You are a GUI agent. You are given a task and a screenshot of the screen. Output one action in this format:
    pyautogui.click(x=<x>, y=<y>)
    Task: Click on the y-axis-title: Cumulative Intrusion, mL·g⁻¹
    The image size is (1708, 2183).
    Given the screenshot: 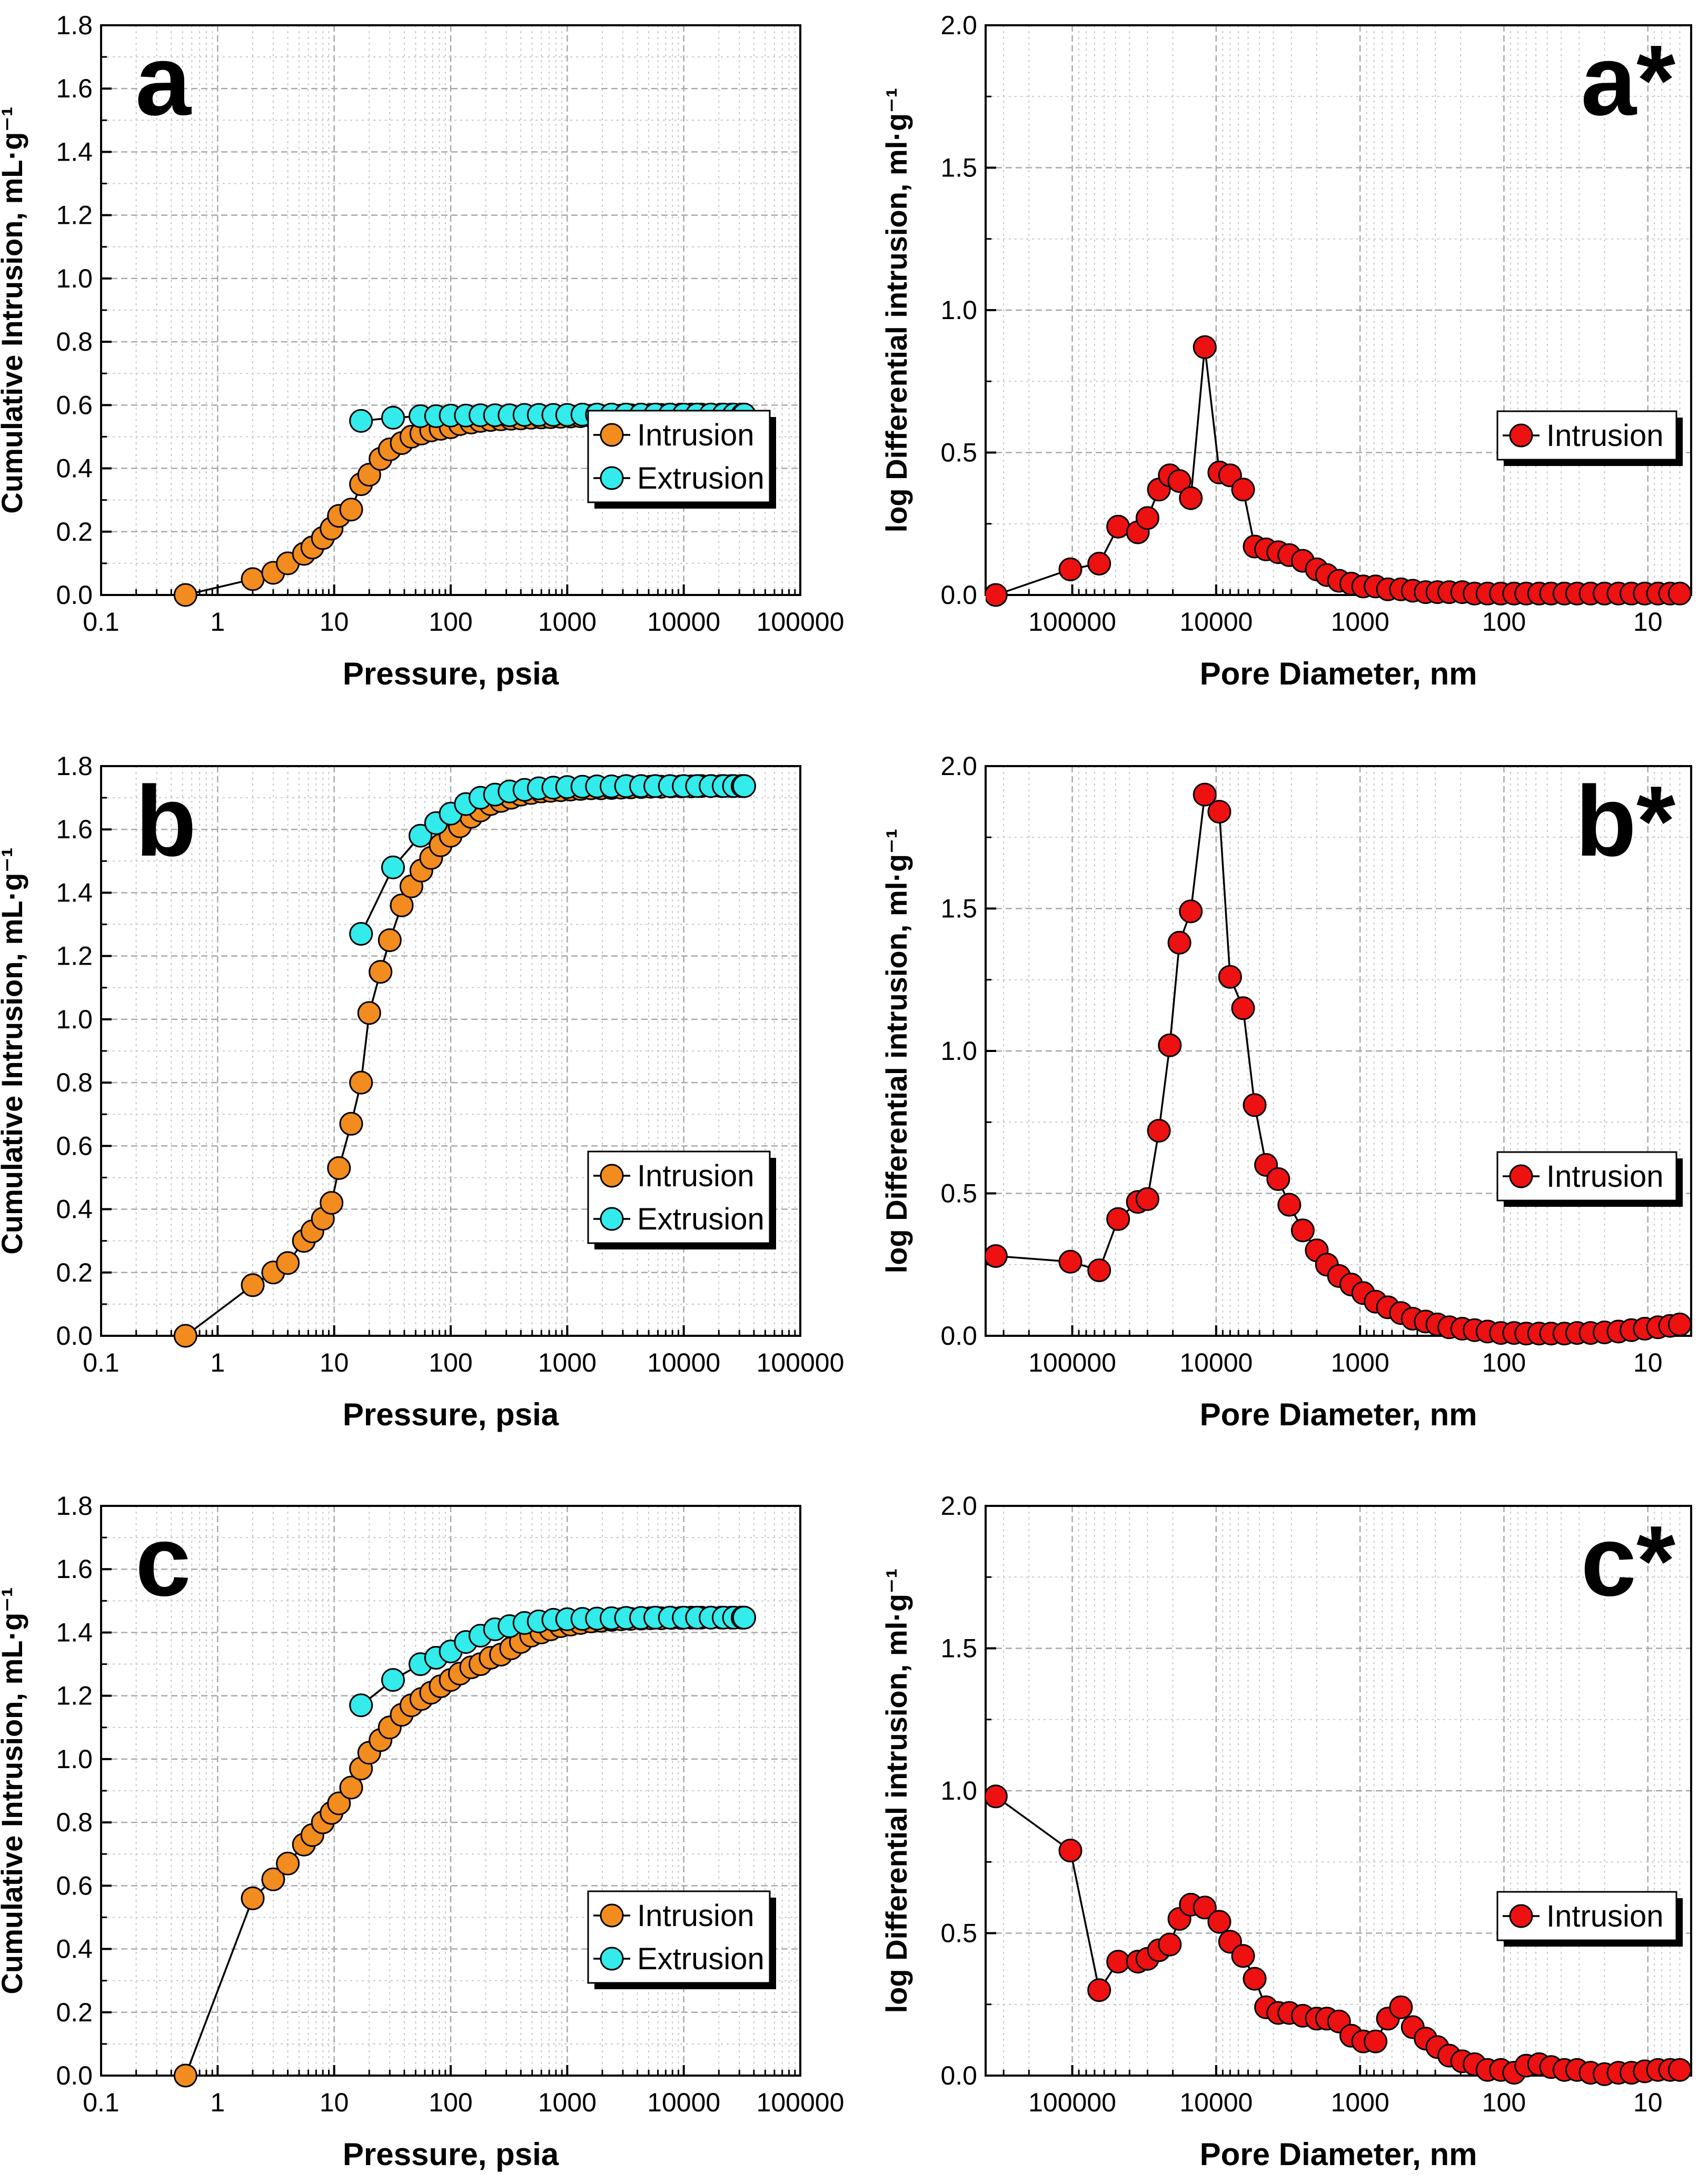 What is the action you would take?
    pyautogui.click(x=14, y=1050)
    